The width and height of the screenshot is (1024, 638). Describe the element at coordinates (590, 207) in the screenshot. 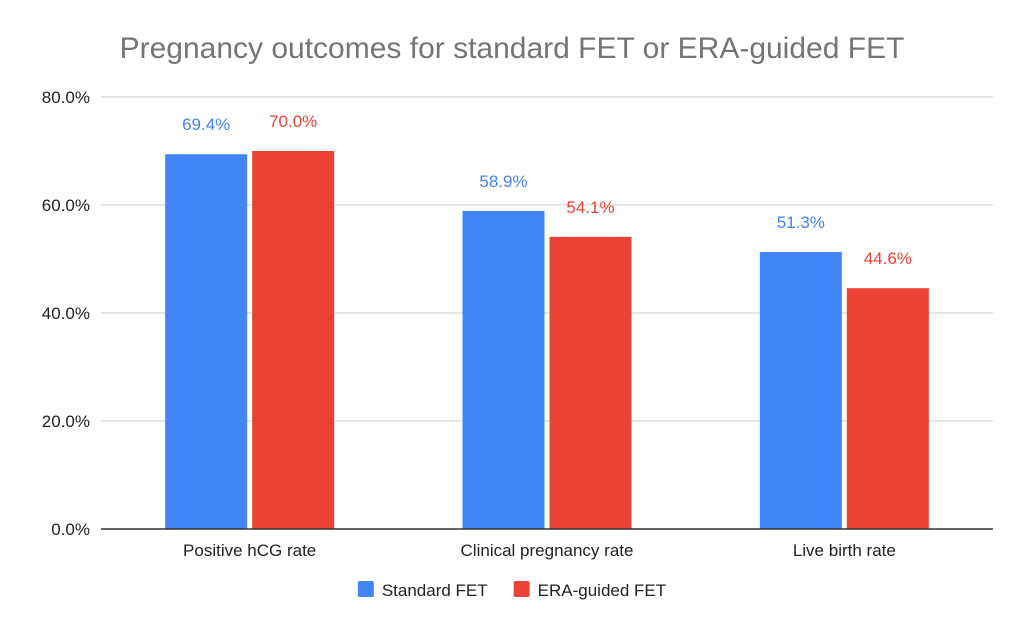

I see `data-label: 54.1%` at that location.